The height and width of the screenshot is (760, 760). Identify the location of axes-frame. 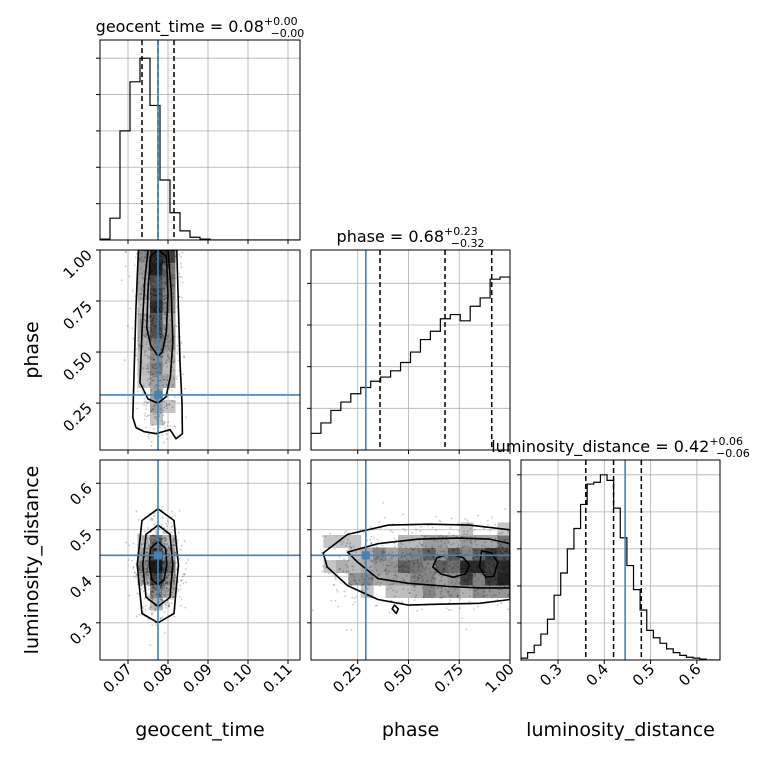
(200, 560).